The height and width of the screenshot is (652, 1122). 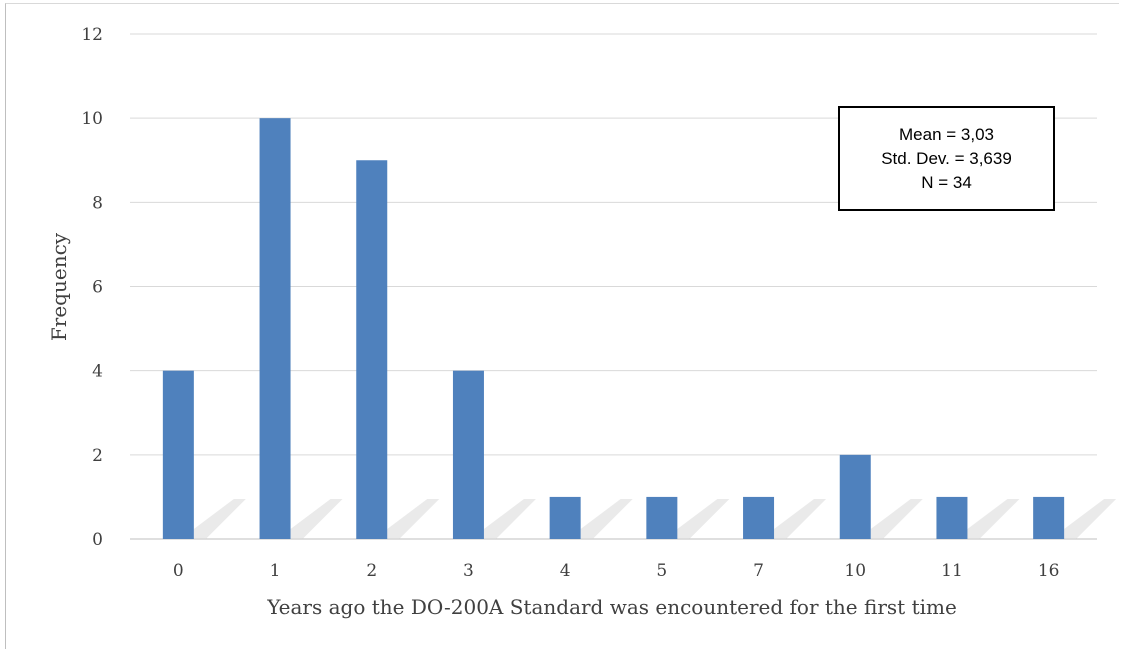 What do you see at coordinates (661, 571) in the screenshot?
I see `x-tick-label: 5` at bounding box center [661, 571].